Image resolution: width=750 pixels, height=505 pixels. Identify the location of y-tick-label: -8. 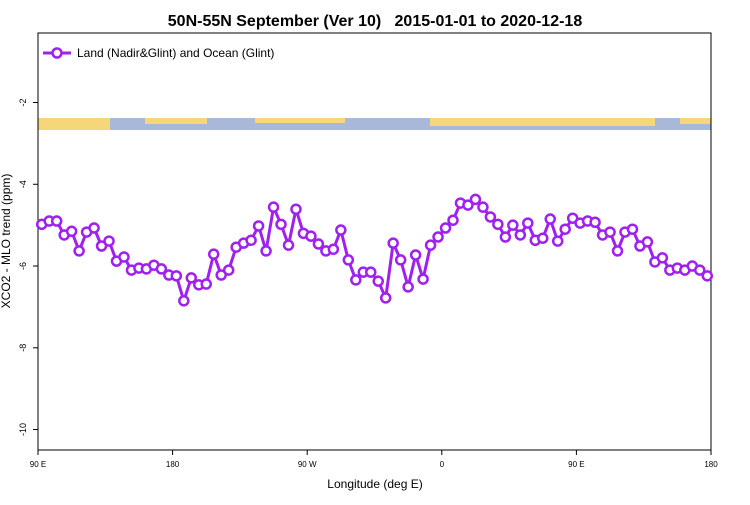
(23, 348).